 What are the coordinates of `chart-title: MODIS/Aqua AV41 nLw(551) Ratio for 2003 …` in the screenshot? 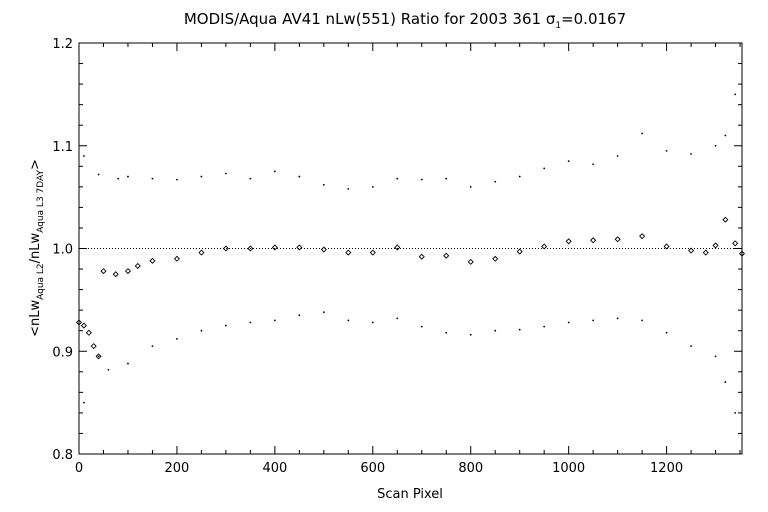 It's located at (405, 20).